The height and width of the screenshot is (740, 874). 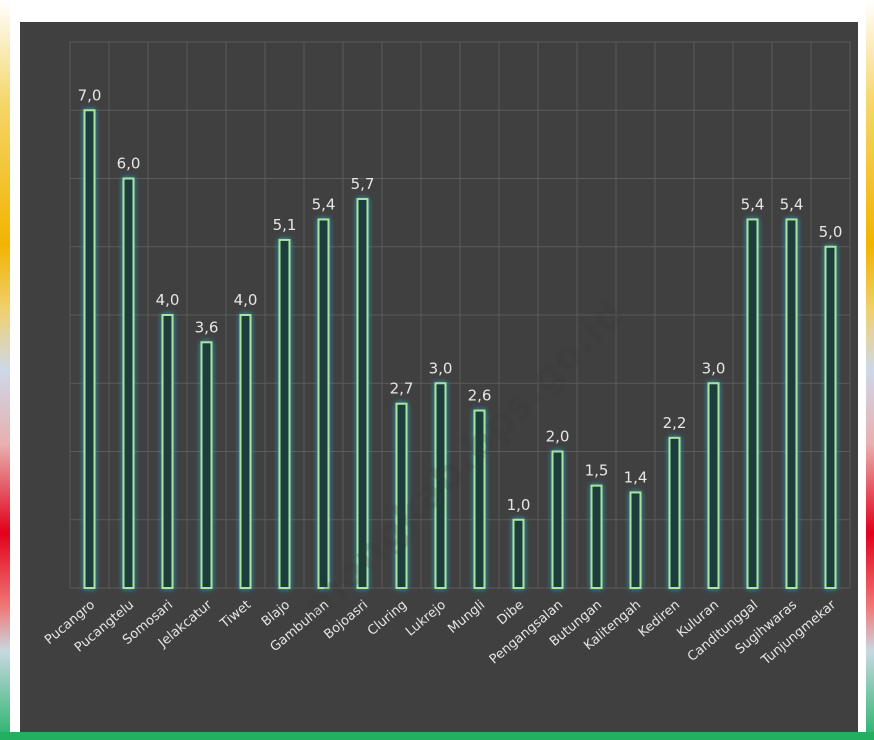 I want to click on value-label-jelakcatur: 3,6, so click(x=207, y=327).